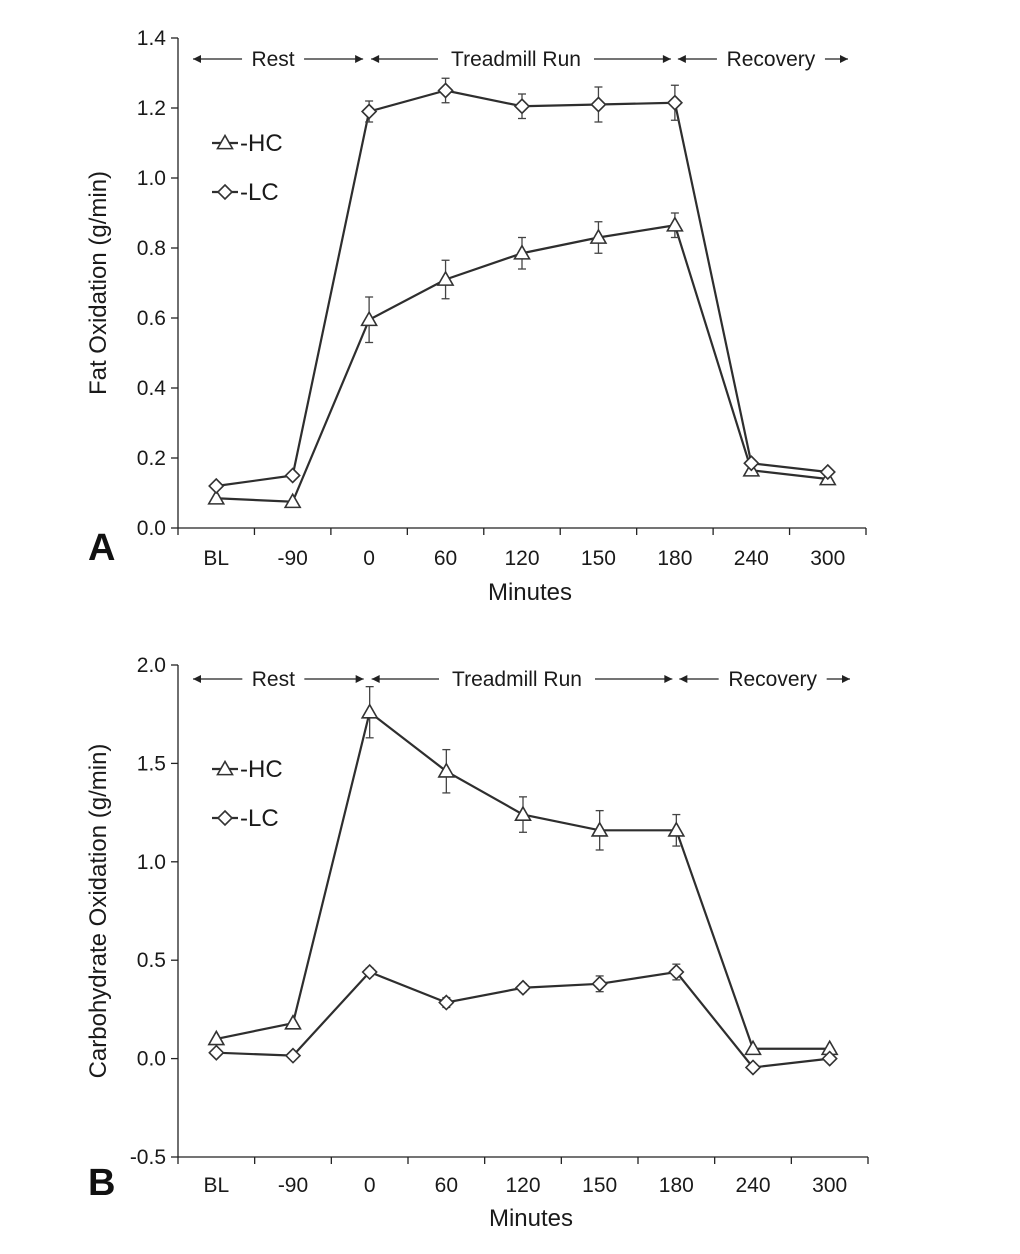 The image size is (1020, 1254). Describe the element at coordinates (151, 318) in the screenshot. I see `y-tick-label: 0.6` at that location.